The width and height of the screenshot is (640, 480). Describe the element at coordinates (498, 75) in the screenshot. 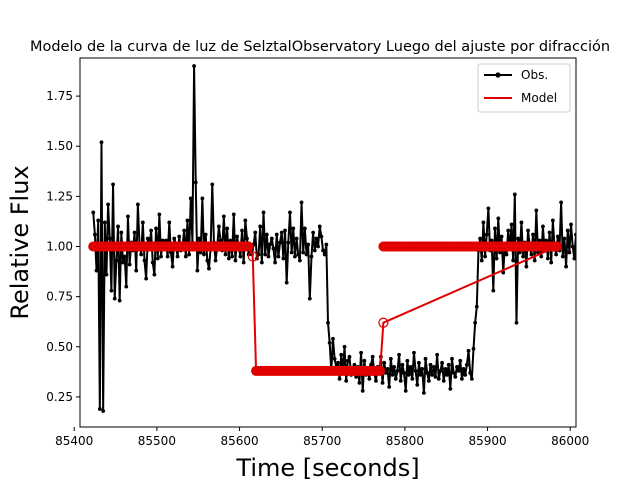

I see `legend-obs-marker` at that location.